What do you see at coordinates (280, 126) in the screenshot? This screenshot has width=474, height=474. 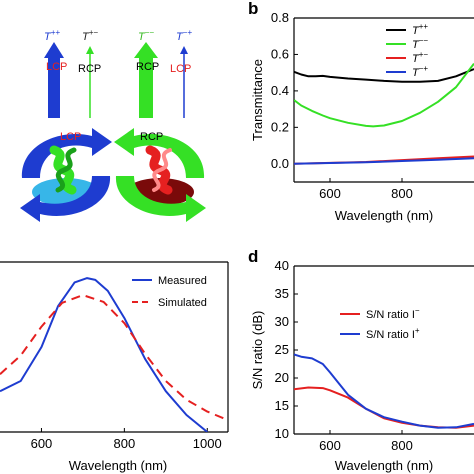 I see `y-tick-label-b: 0.2` at bounding box center [280, 126].